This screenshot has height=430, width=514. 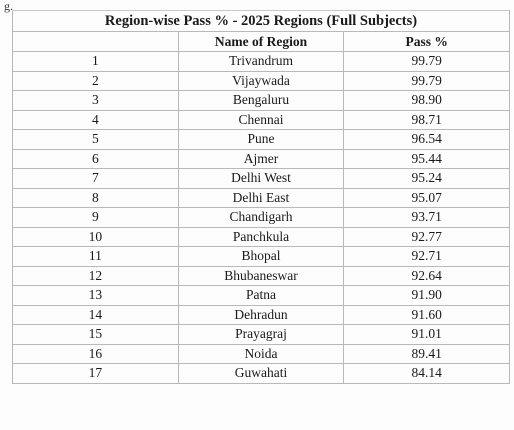 What do you see at coordinates (95, 314) in the screenshot?
I see `serial-number-cell: 14` at bounding box center [95, 314].